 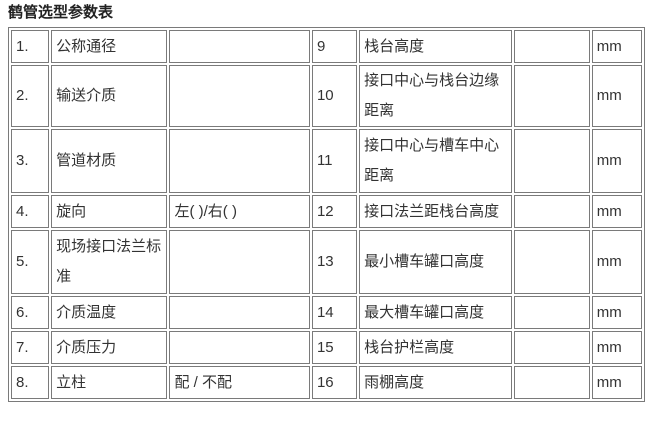 What do you see at coordinates (109, 96) in the screenshot?
I see `param-label-left: 输送介质` at bounding box center [109, 96].